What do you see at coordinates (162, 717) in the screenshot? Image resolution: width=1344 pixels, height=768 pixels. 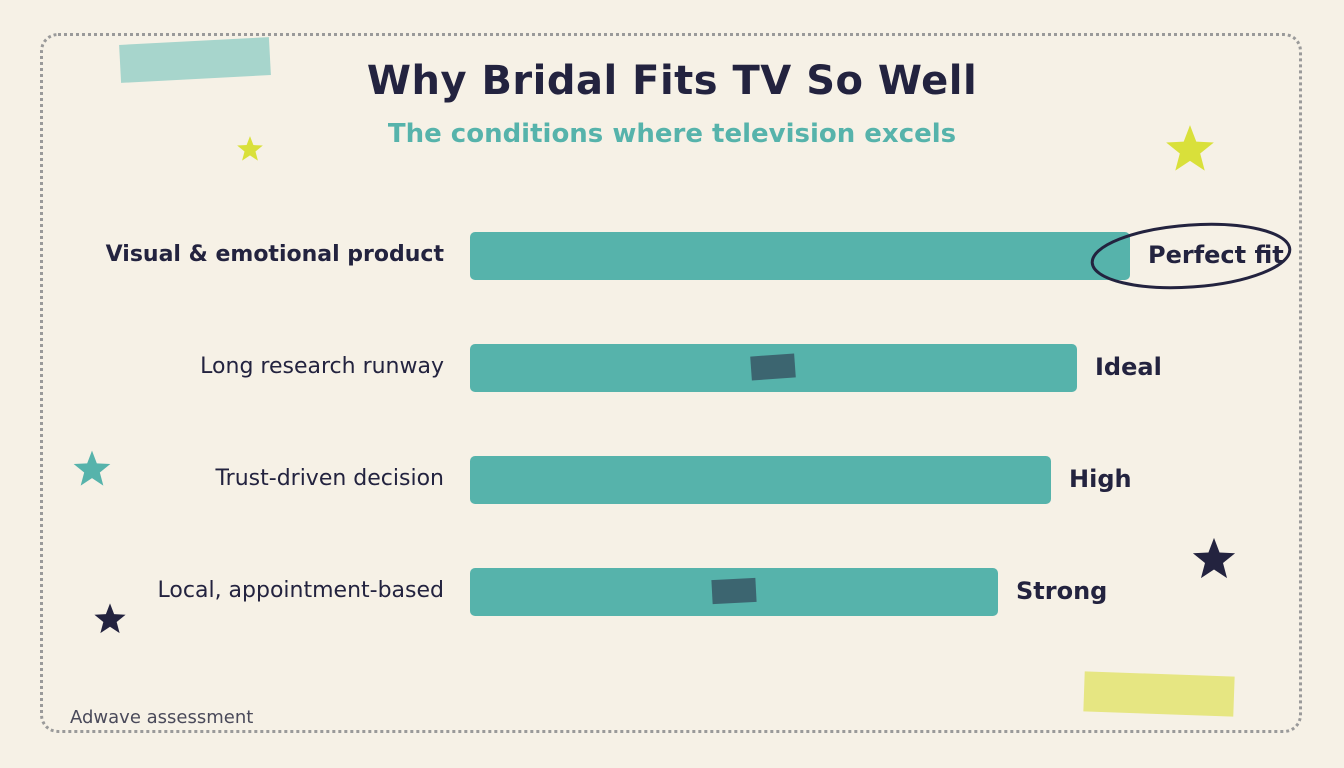 I see `footer-source: Adwave assessment` at bounding box center [162, 717].